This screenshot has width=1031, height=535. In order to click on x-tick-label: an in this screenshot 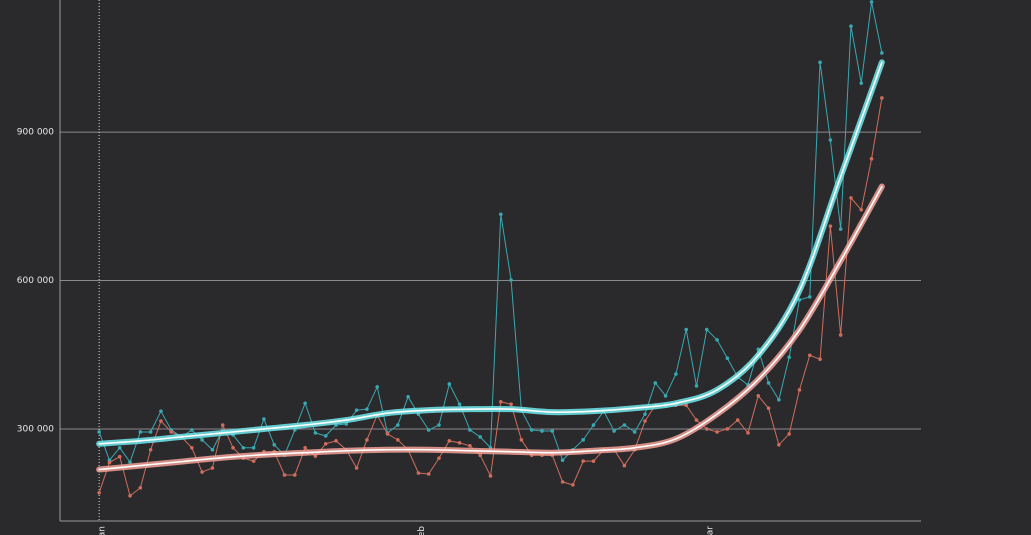, I will do `click(103, 530)`.